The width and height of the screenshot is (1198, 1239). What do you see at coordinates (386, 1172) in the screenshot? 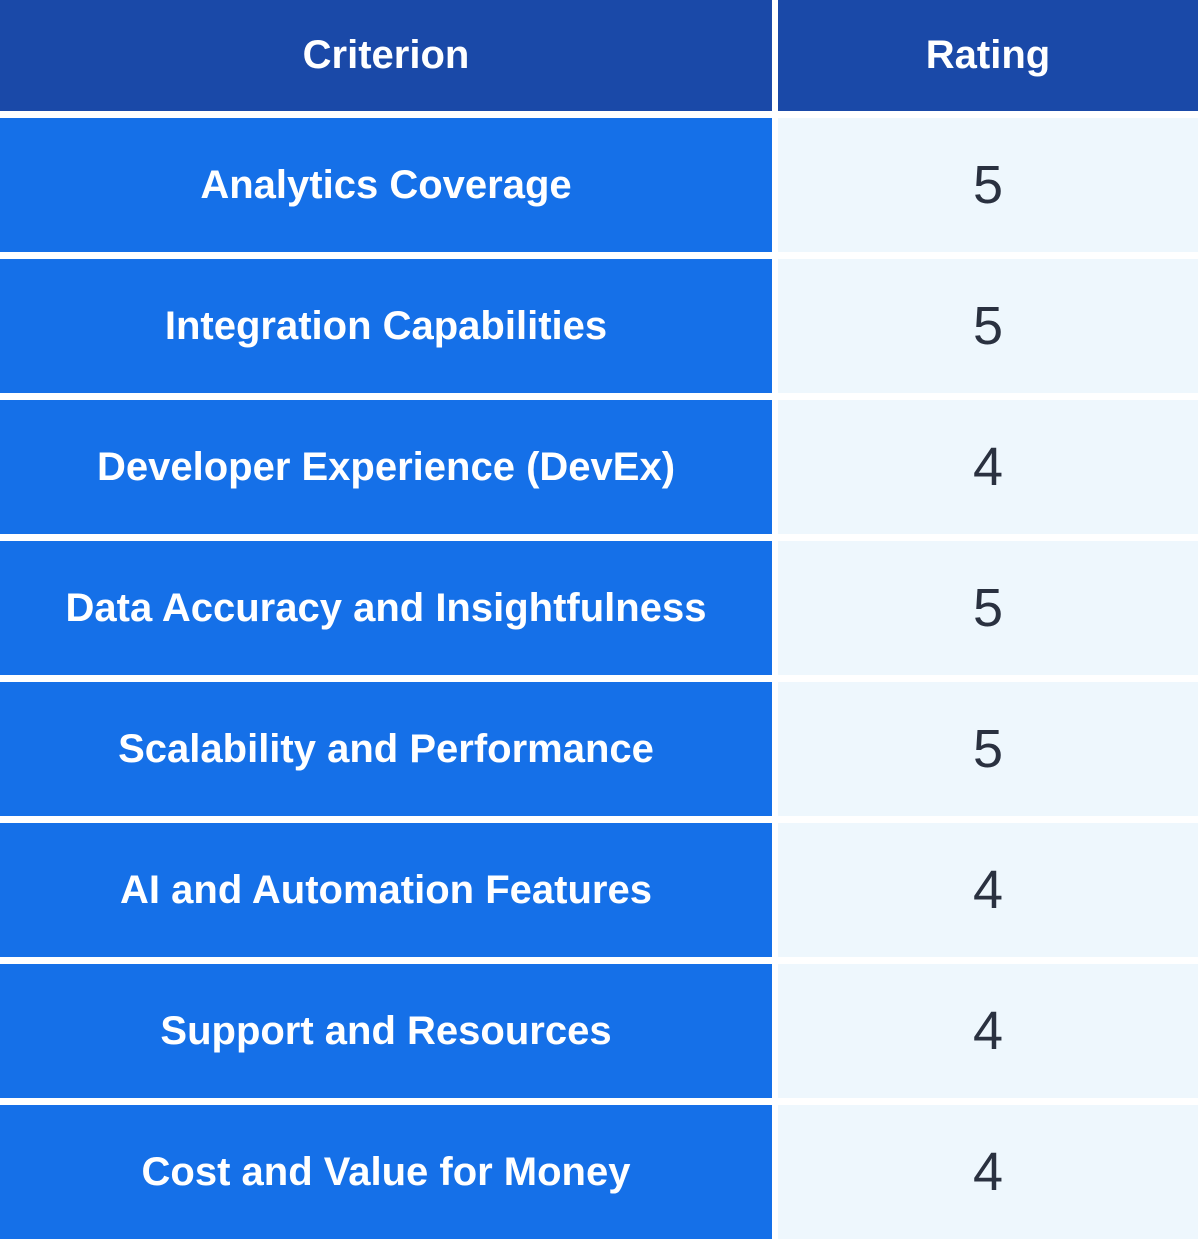
I see `criterion-cell: Cost and Value for Money` at bounding box center [386, 1172].